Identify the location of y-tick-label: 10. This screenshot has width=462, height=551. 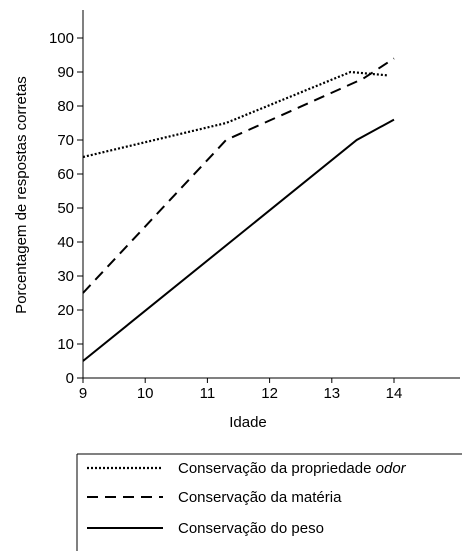
(65, 344).